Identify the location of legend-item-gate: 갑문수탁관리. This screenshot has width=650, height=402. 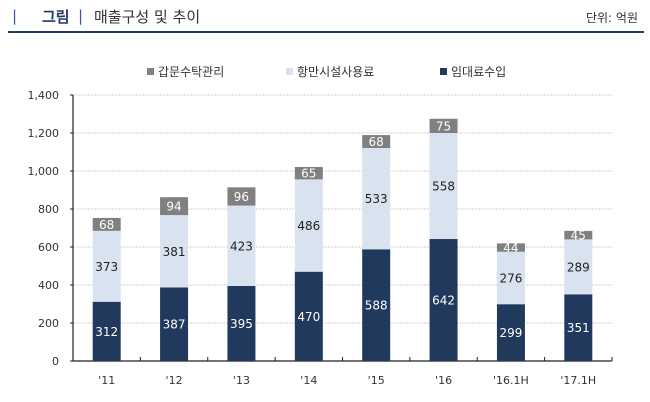
(185, 71).